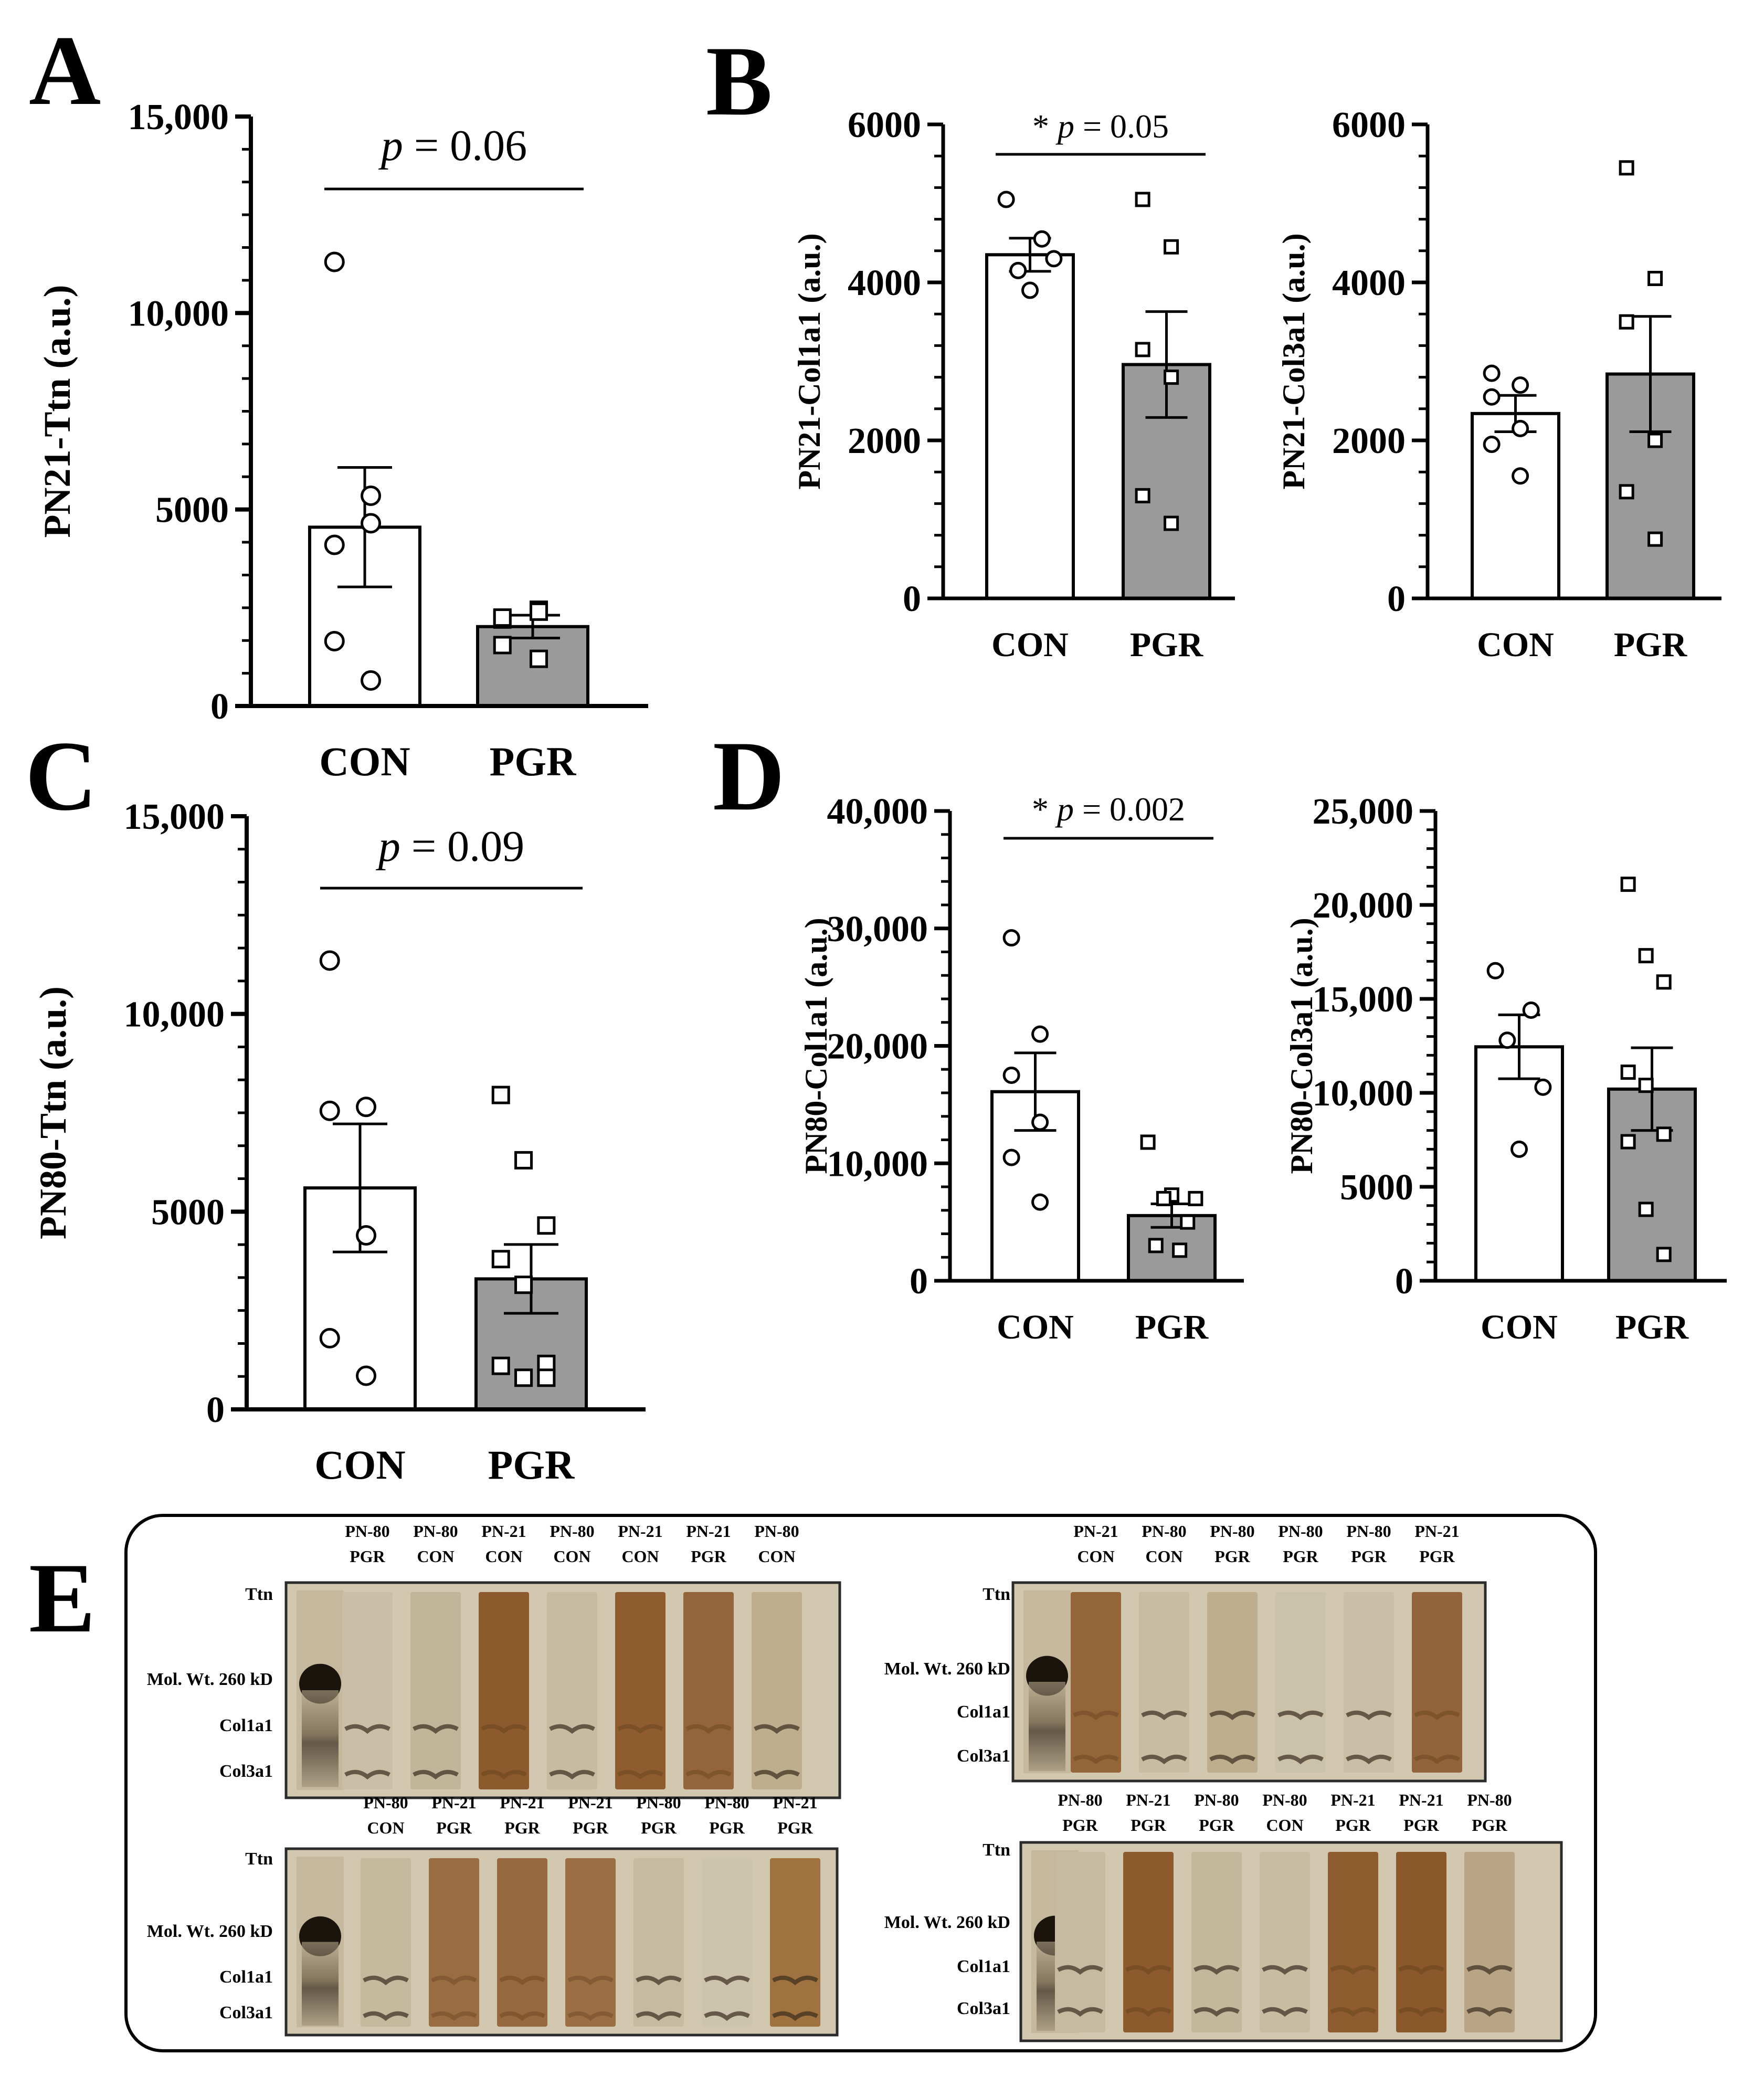 The image size is (1764, 2076). Describe the element at coordinates (1404, 1281) in the screenshot. I see `y-tick-label: 0` at that location.